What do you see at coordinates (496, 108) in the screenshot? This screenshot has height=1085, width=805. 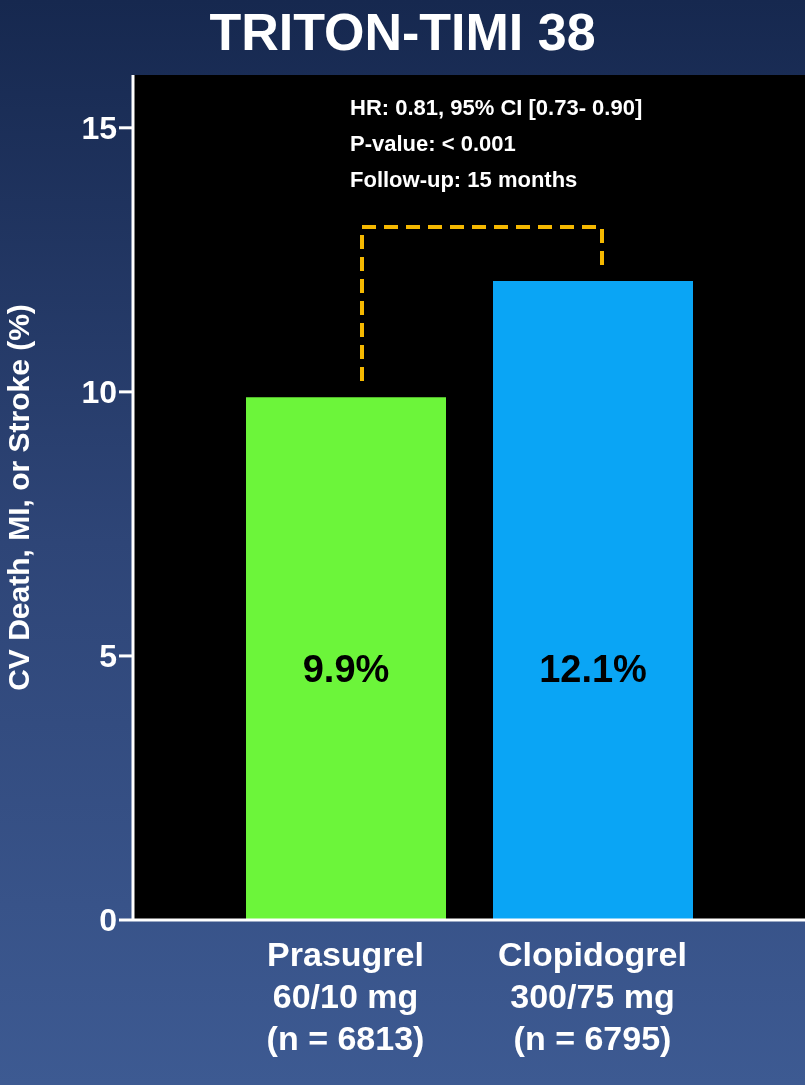 I see `annotation: HR: 0.81, 95% CI [0.73- 0.90]` at bounding box center [496, 108].